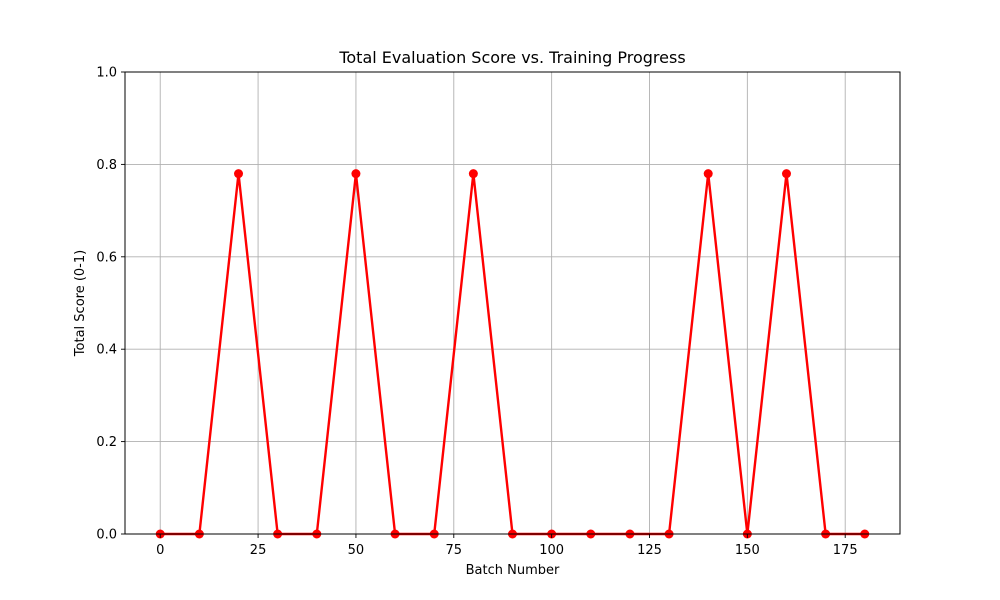 This screenshot has width=1000, height=600. What do you see at coordinates (106, 442) in the screenshot?
I see `y-tick-label: 0.2` at bounding box center [106, 442].